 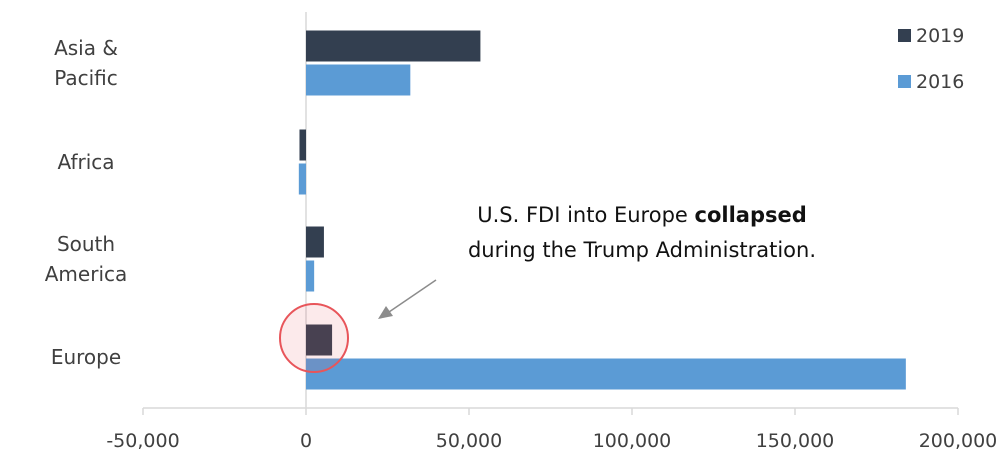 What do you see at coordinates (385, 312) in the screenshot?
I see `annotation-arrow-head` at bounding box center [385, 312].